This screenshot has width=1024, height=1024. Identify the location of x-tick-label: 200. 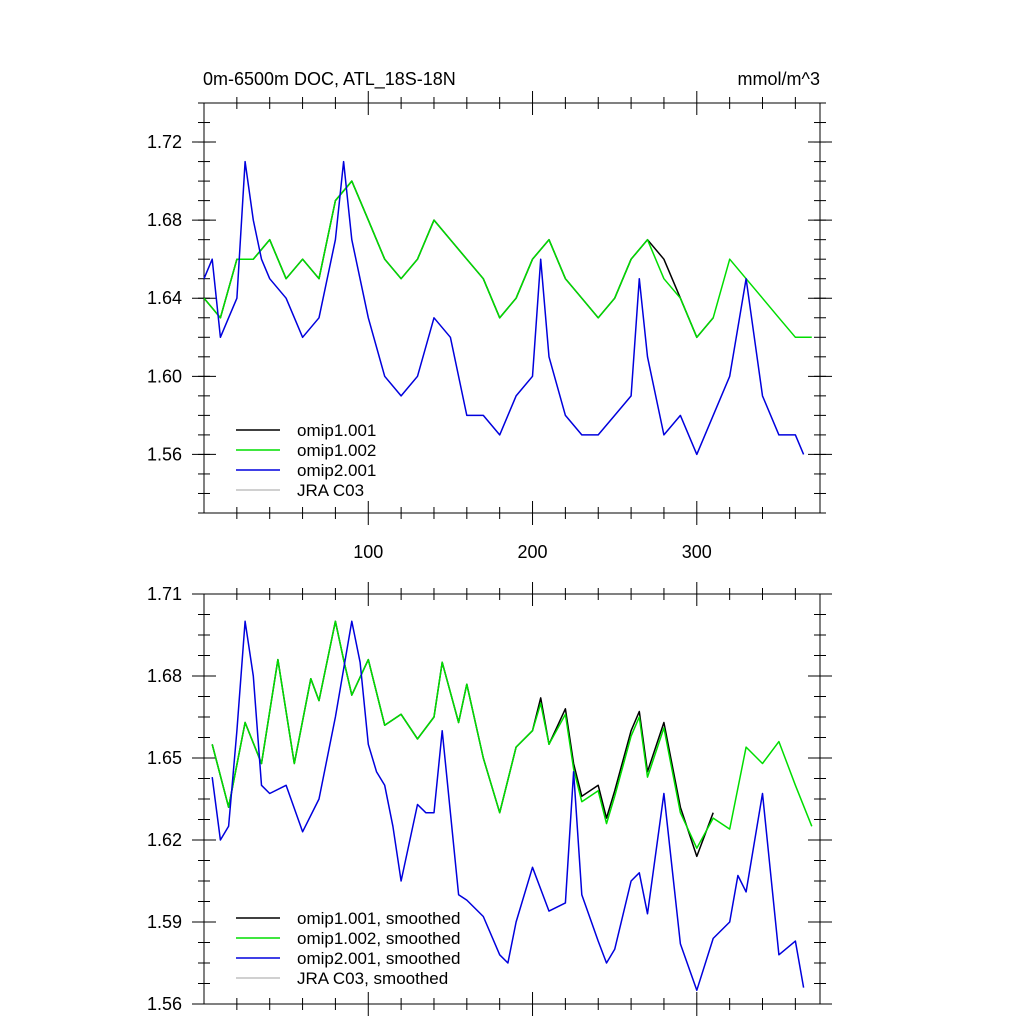
(533, 552).